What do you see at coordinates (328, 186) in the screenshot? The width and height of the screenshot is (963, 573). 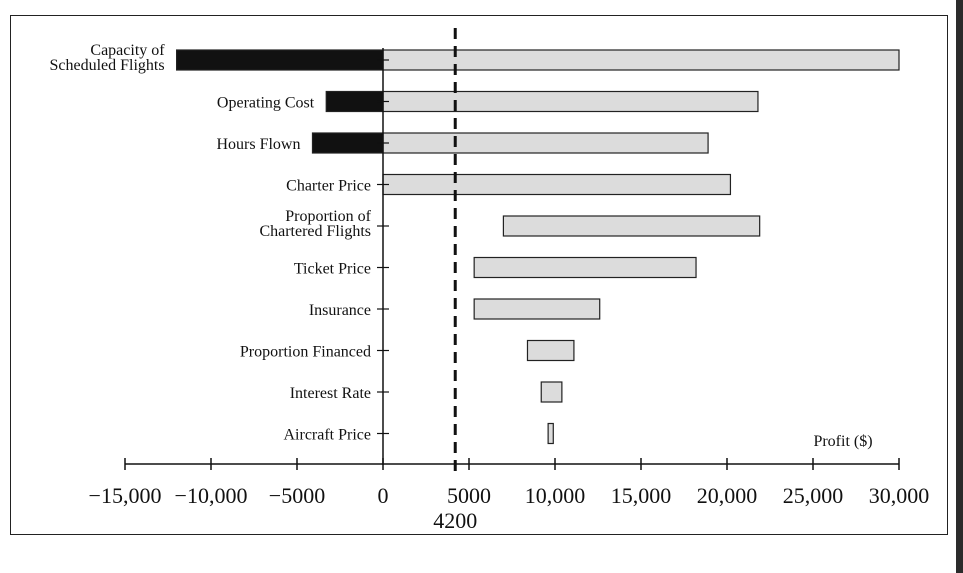 I see `category-label: Charter Price` at bounding box center [328, 186].